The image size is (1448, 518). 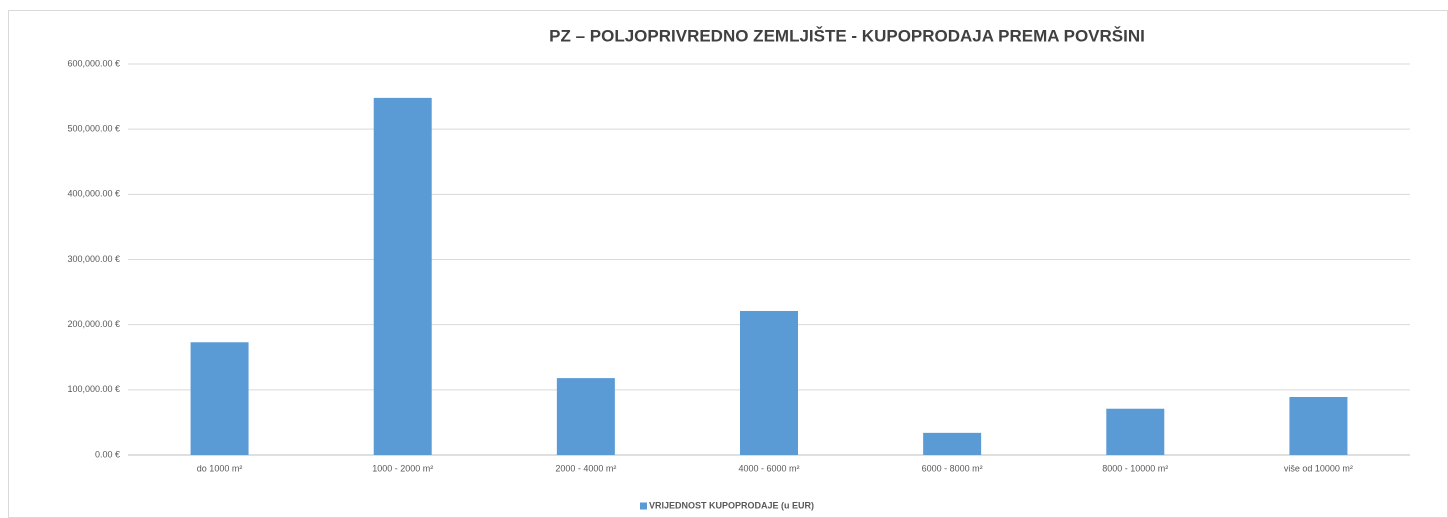 I want to click on y-tick-label: 300,000.00 €, so click(x=93, y=259).